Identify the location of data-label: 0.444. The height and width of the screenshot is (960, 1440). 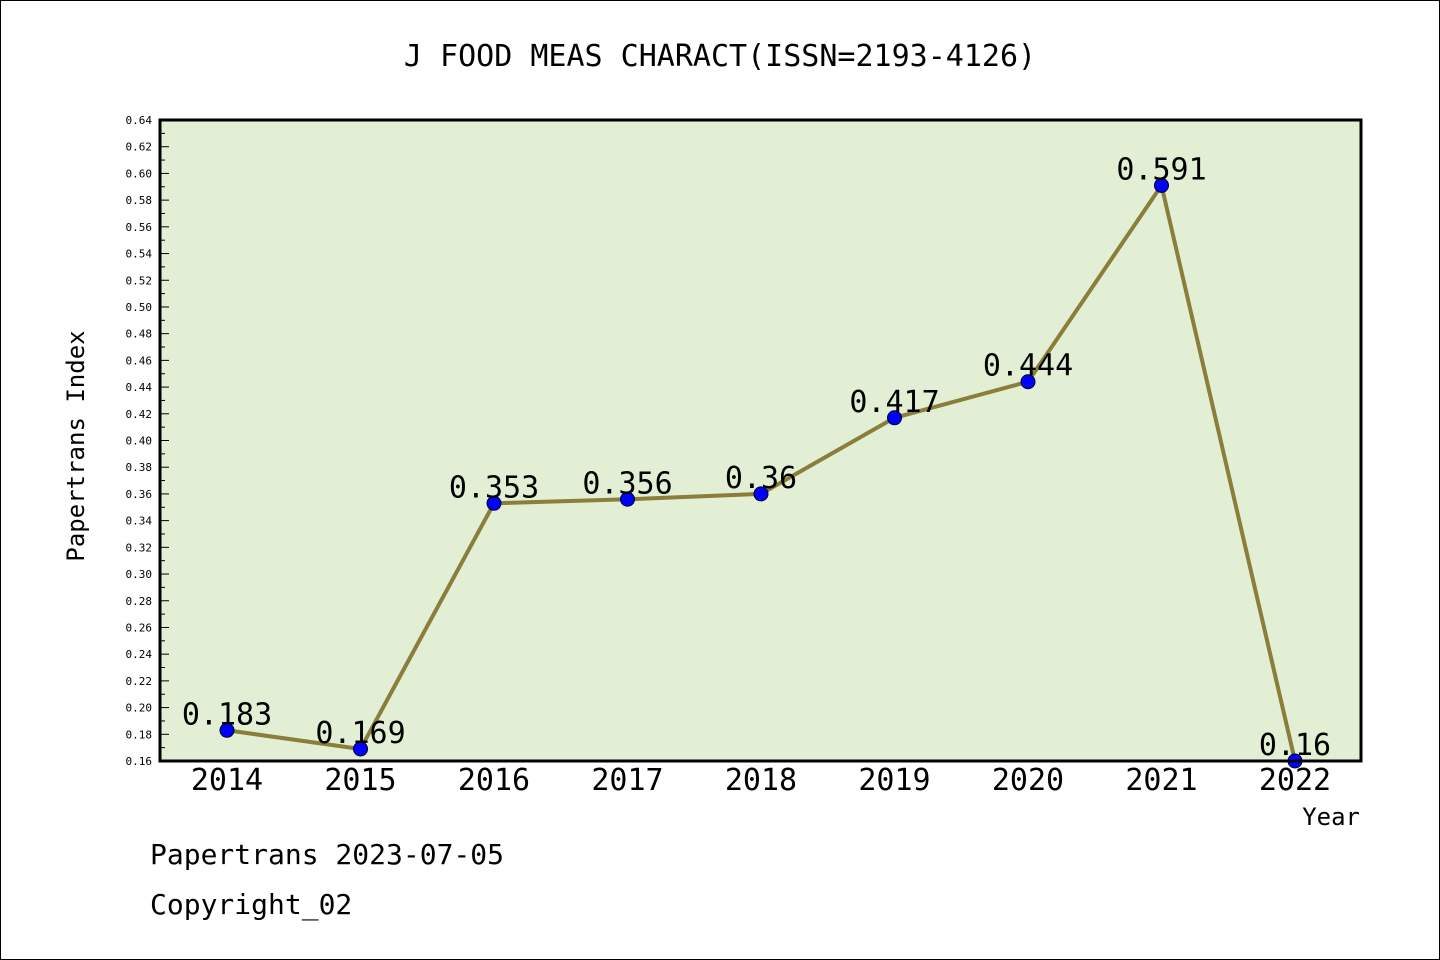
(1028, 366).